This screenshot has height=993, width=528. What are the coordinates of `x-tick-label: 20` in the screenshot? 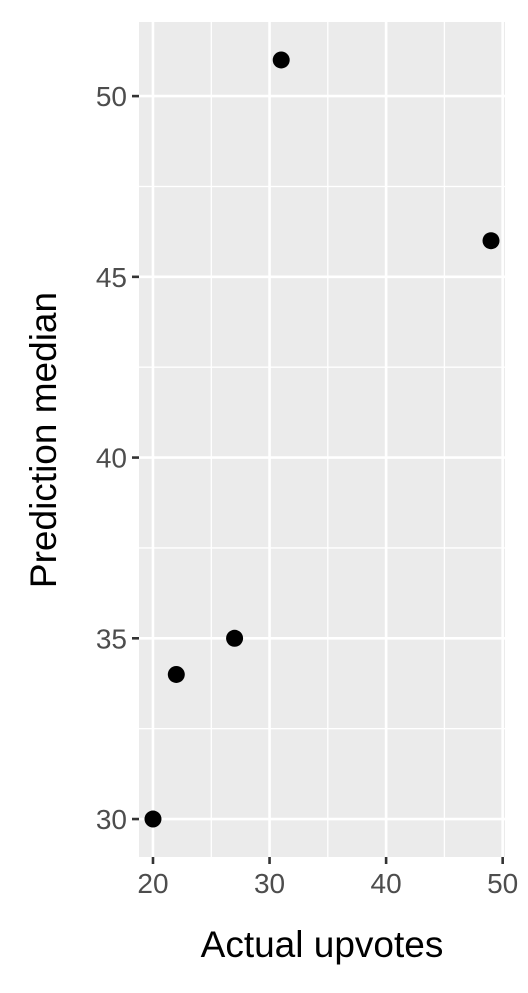 It's located at (152, 883).